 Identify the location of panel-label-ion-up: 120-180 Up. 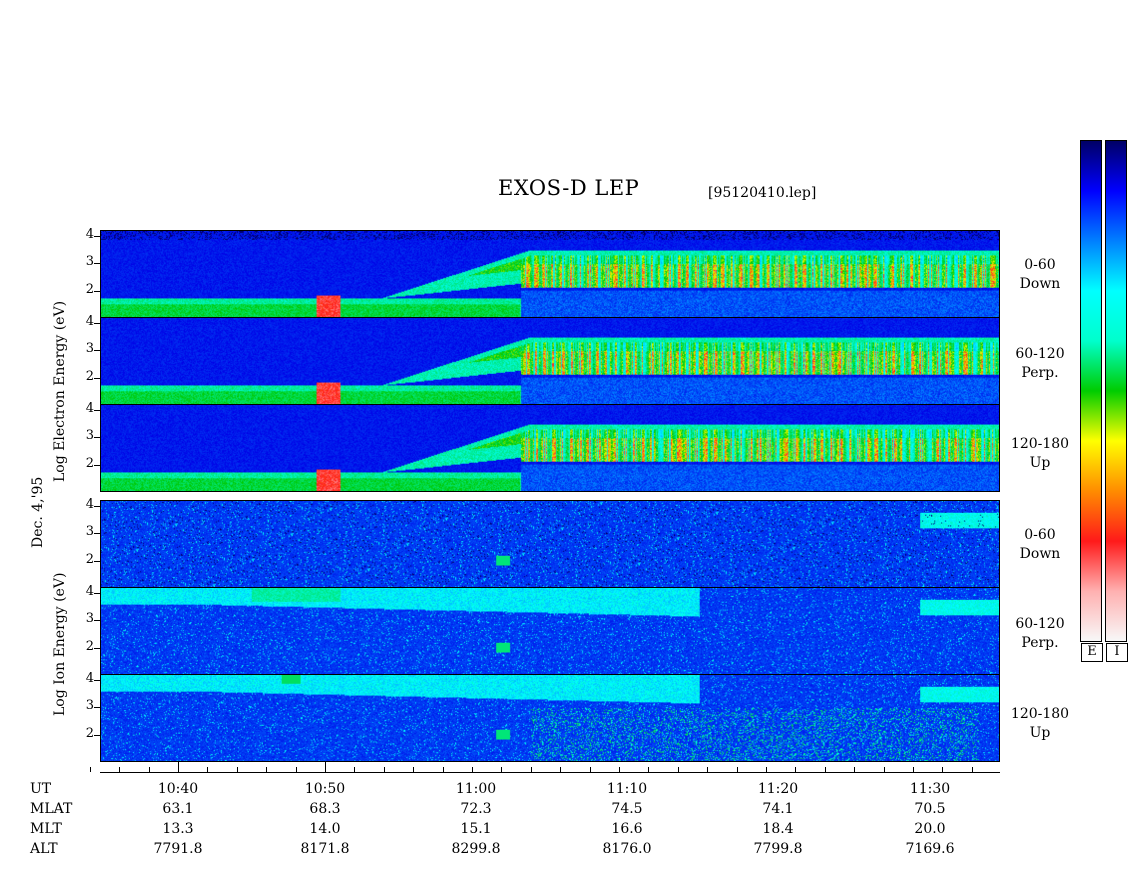
(1040, 723).